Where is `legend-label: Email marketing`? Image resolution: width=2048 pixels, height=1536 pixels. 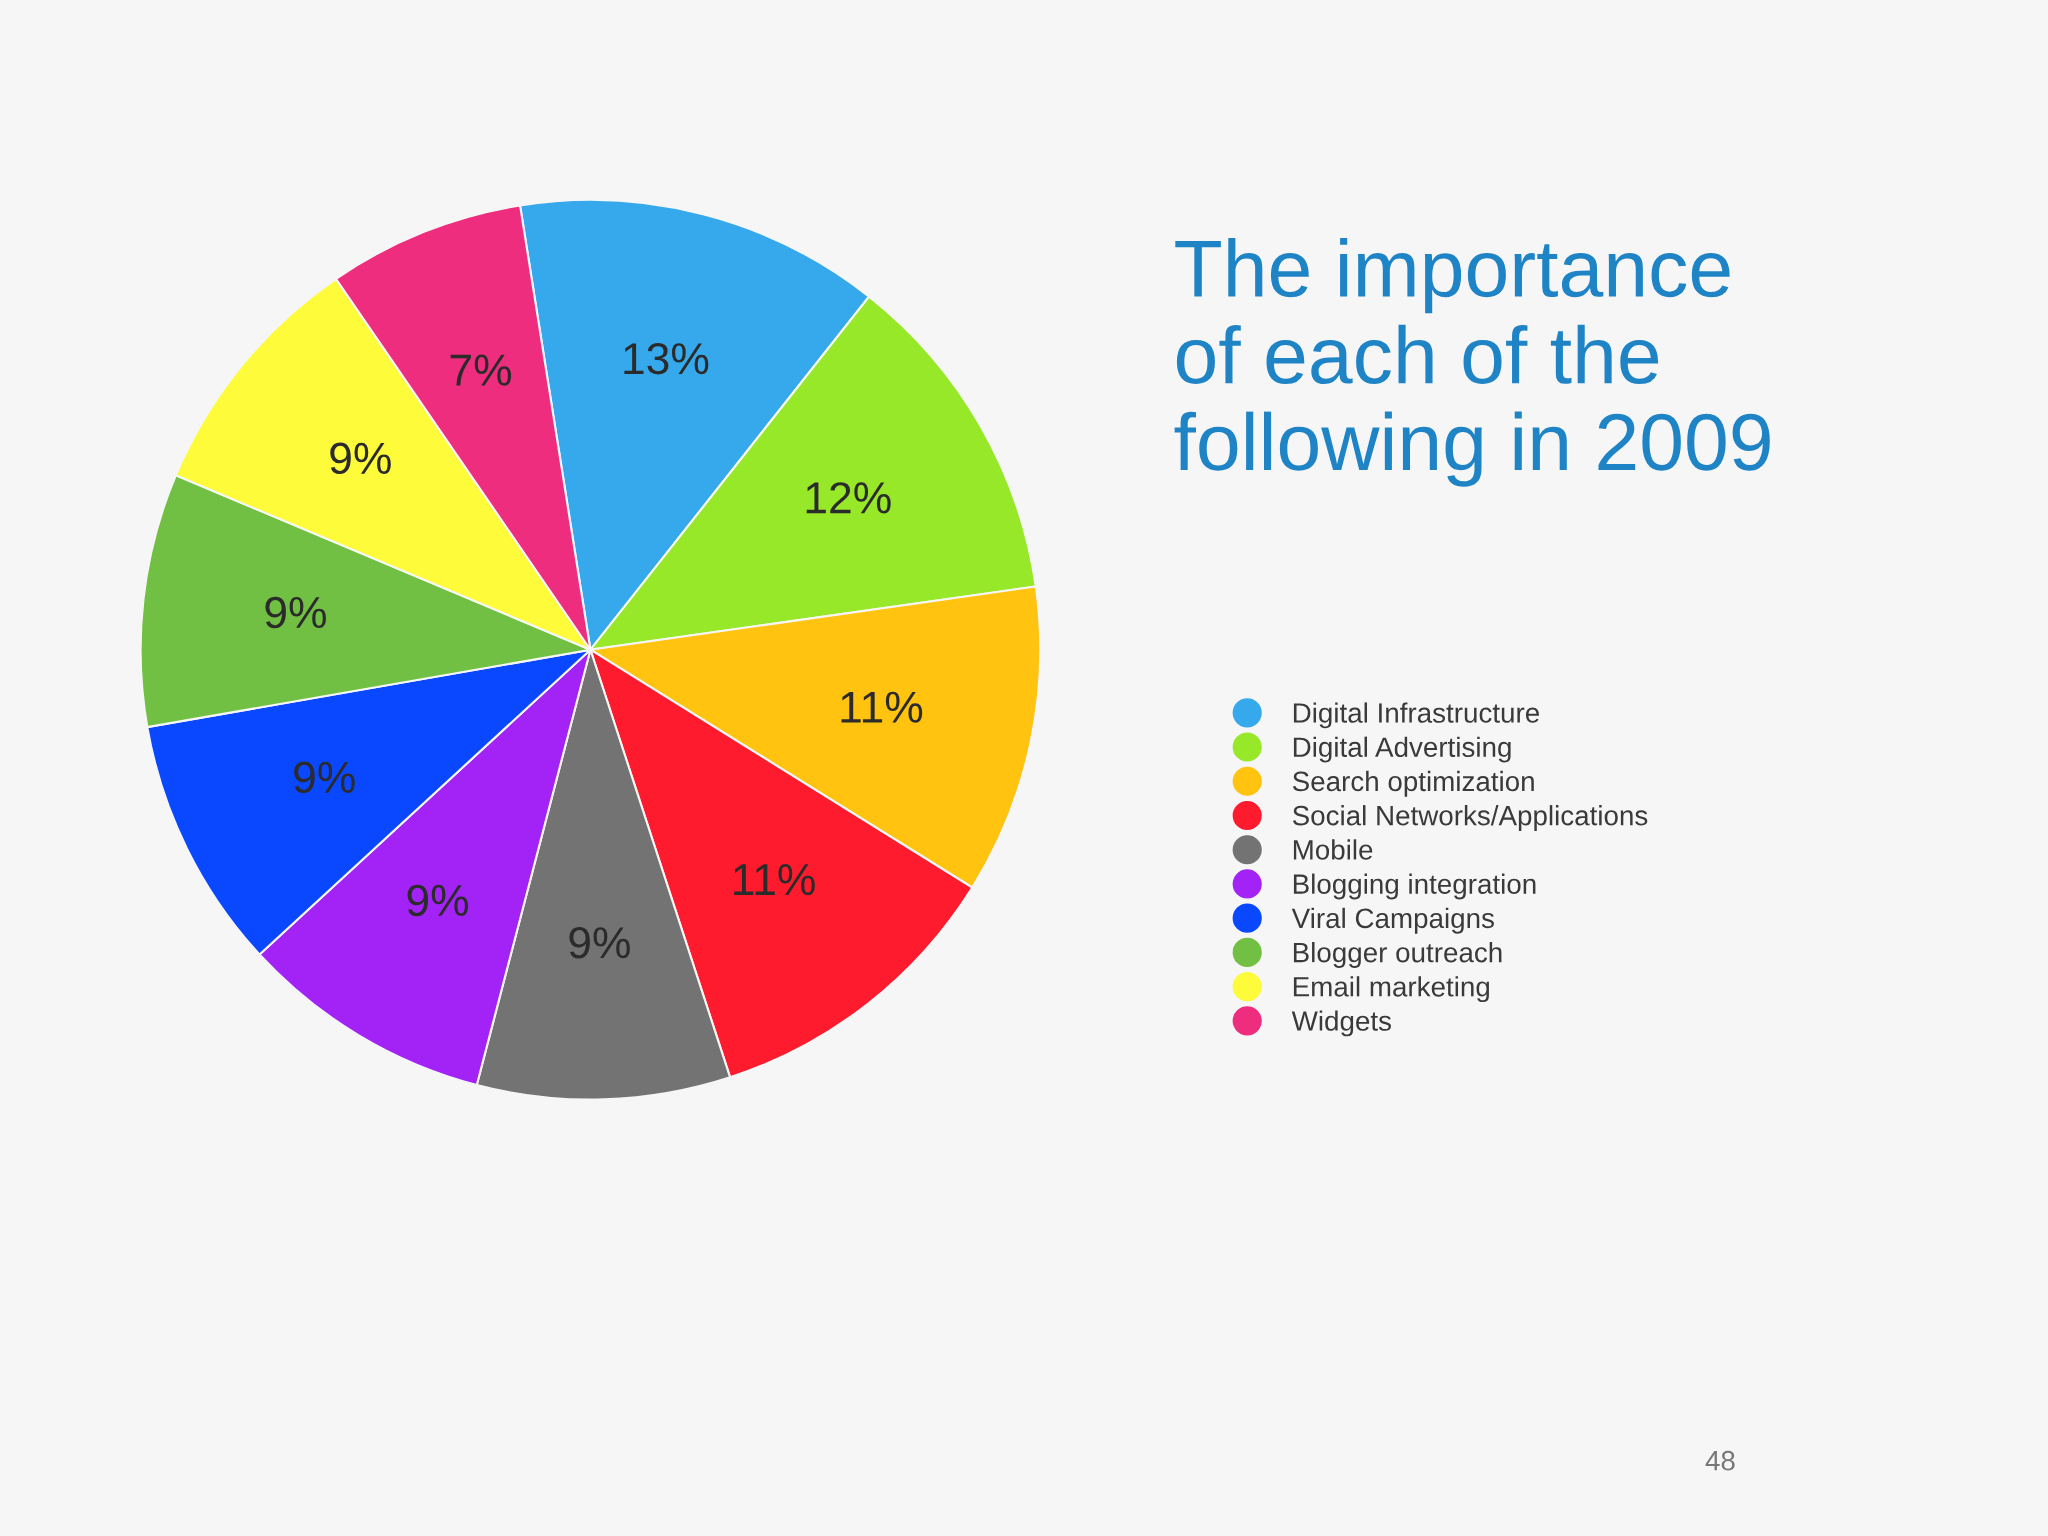 legend-label: Email marketing is located at coordinates (1391, 989).